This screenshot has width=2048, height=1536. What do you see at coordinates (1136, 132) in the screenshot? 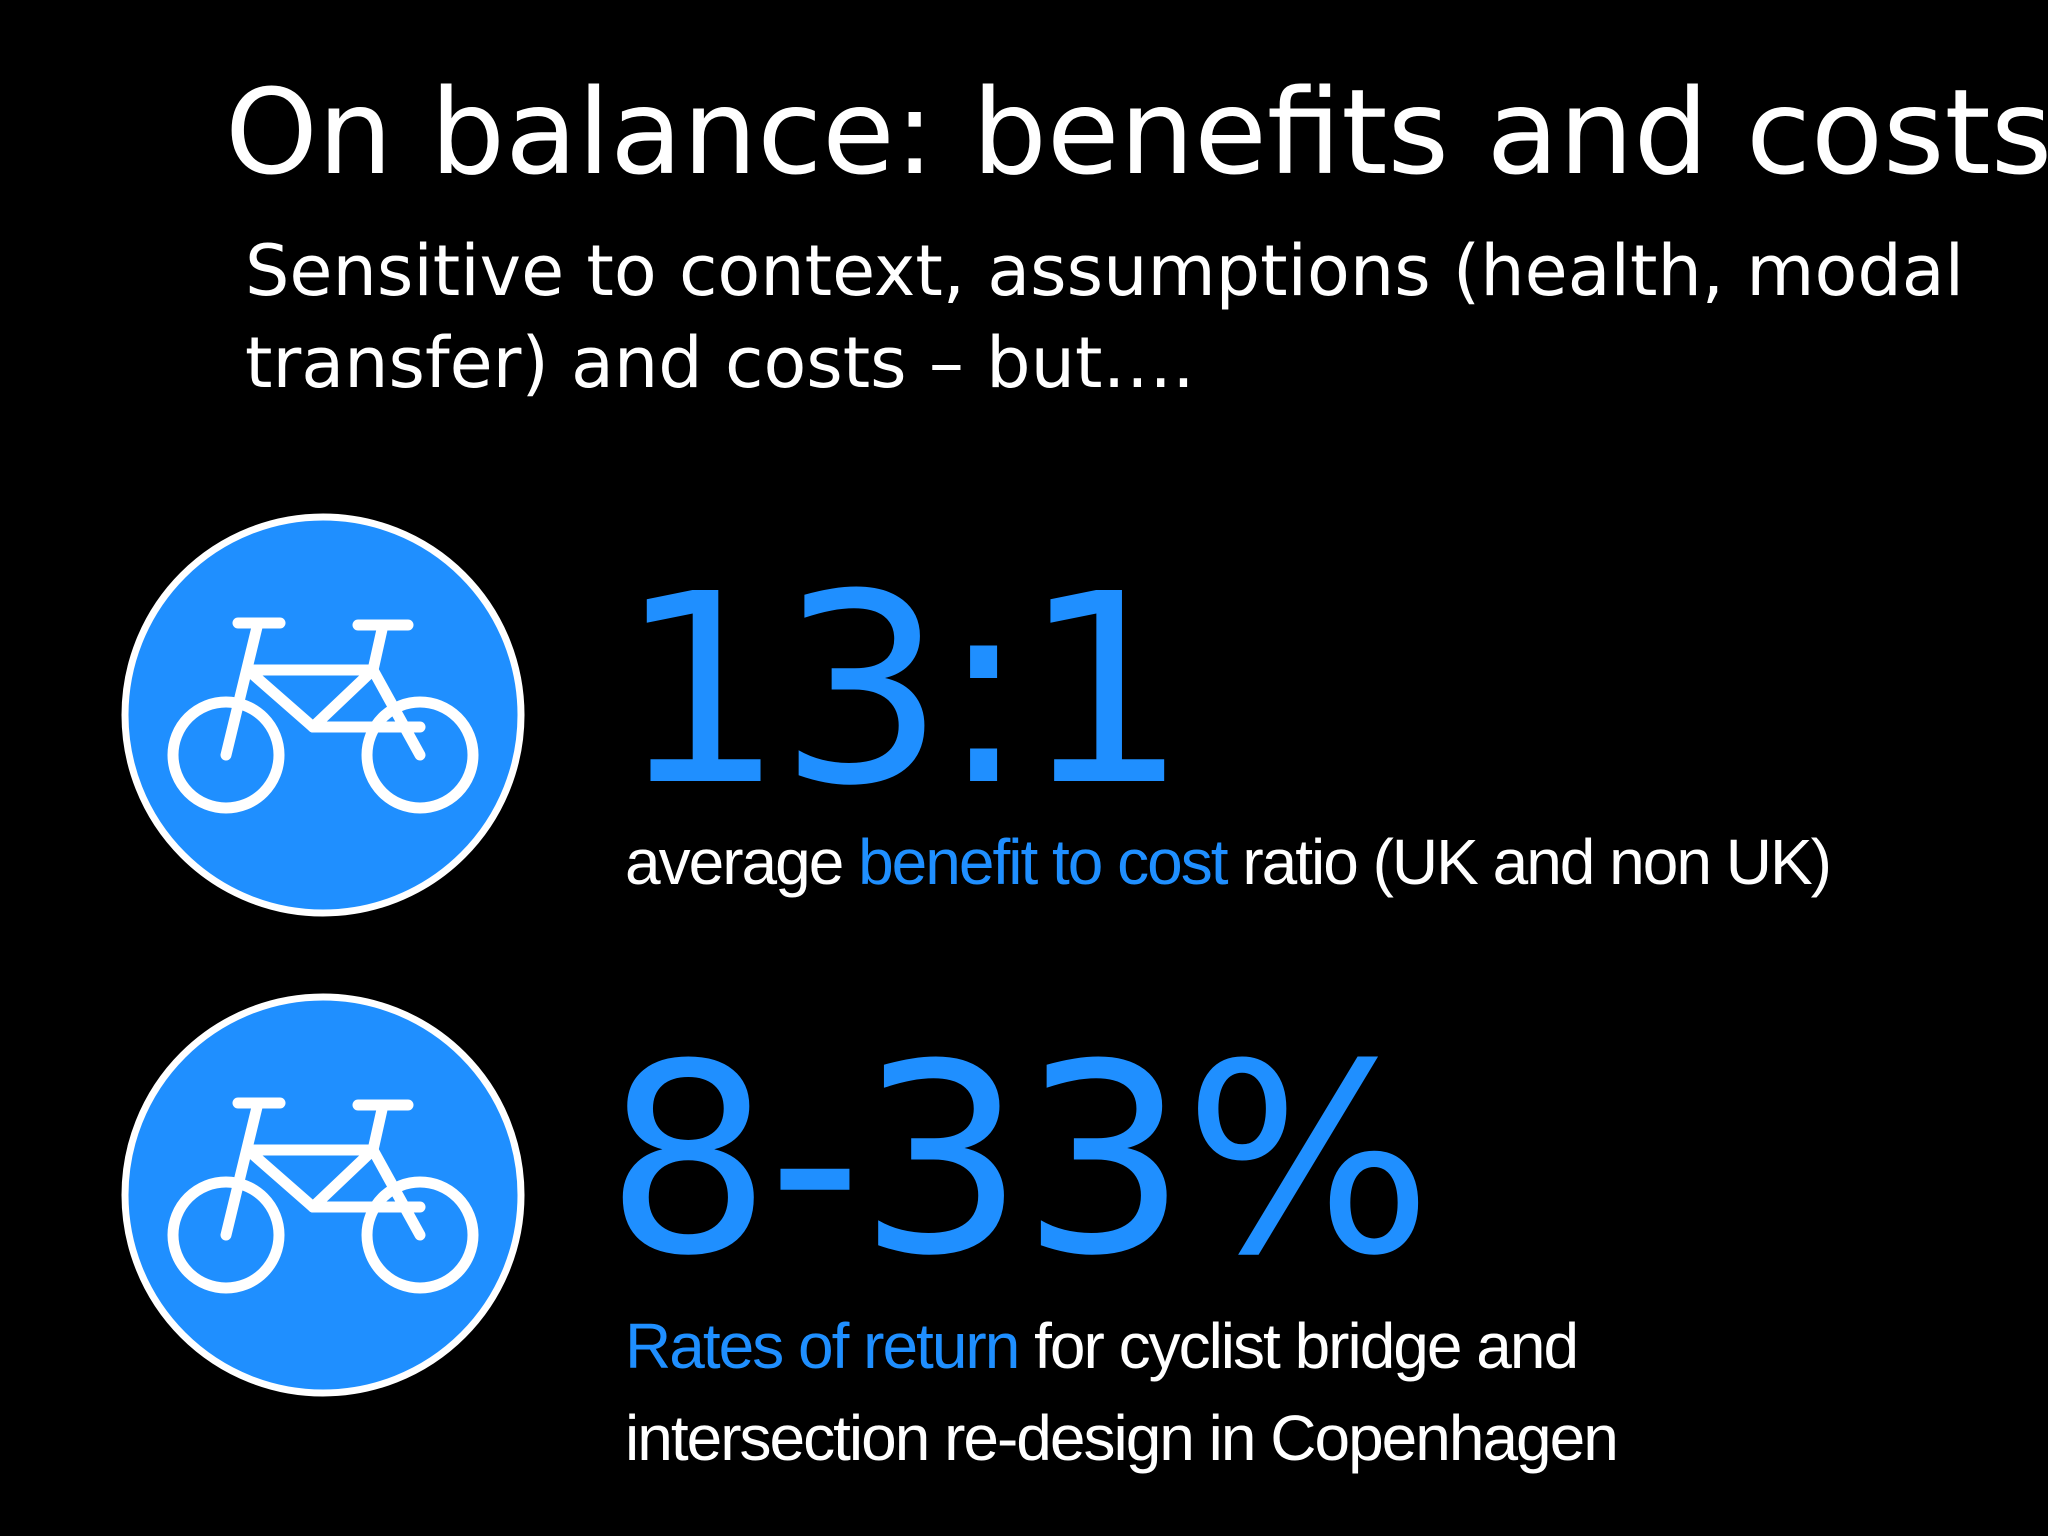
I see `slide-title: On balance: benefits and costs` at bounding box center [1136, 132].